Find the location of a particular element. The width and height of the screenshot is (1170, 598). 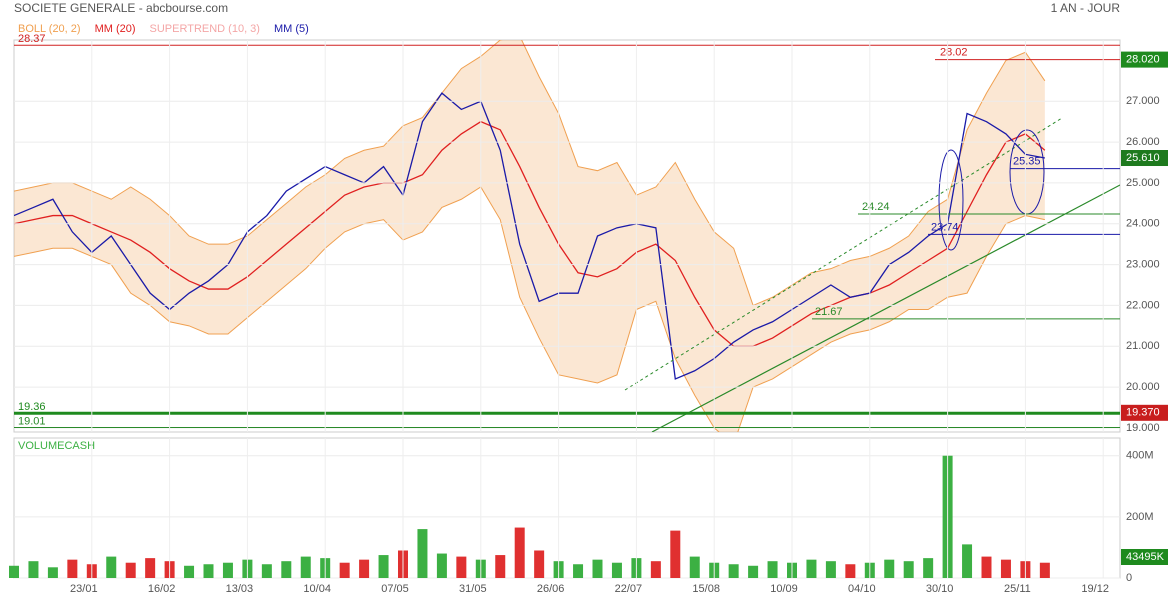

legend-entry: SUPERTREND (10, 3) is located at coordinates (205, 29).